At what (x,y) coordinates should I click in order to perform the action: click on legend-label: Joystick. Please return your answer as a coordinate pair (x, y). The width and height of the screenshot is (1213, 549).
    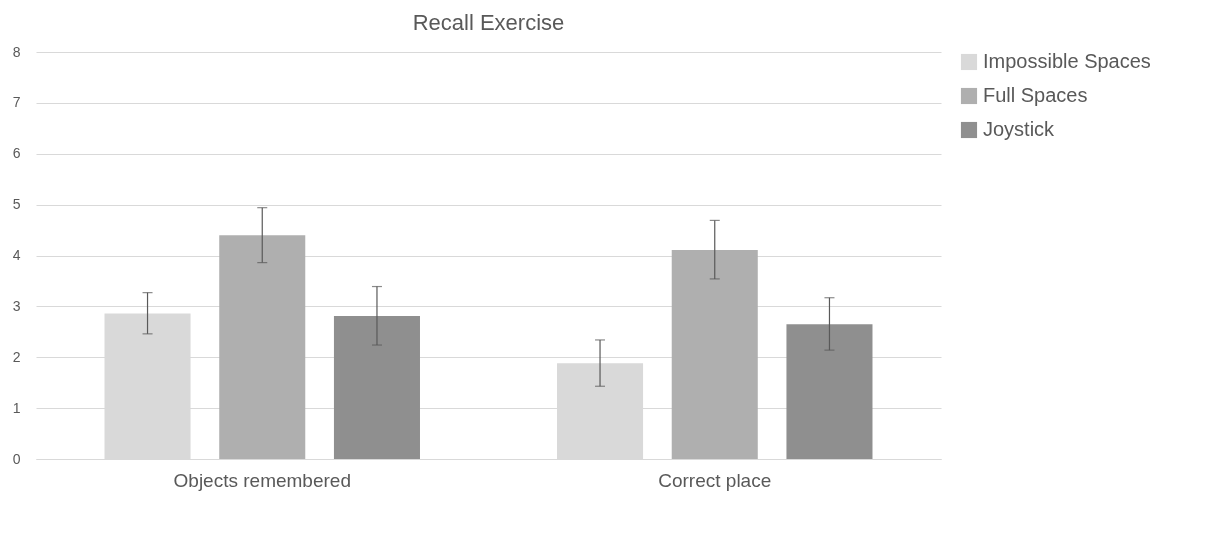
    Looking at the image, I should click on (1019, 129).